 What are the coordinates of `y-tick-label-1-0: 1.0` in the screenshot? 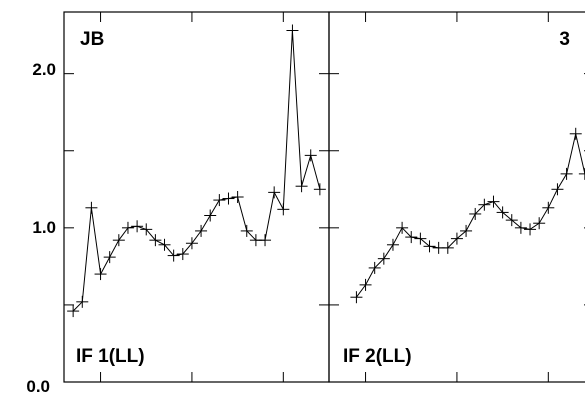 It's located at (44, 227).